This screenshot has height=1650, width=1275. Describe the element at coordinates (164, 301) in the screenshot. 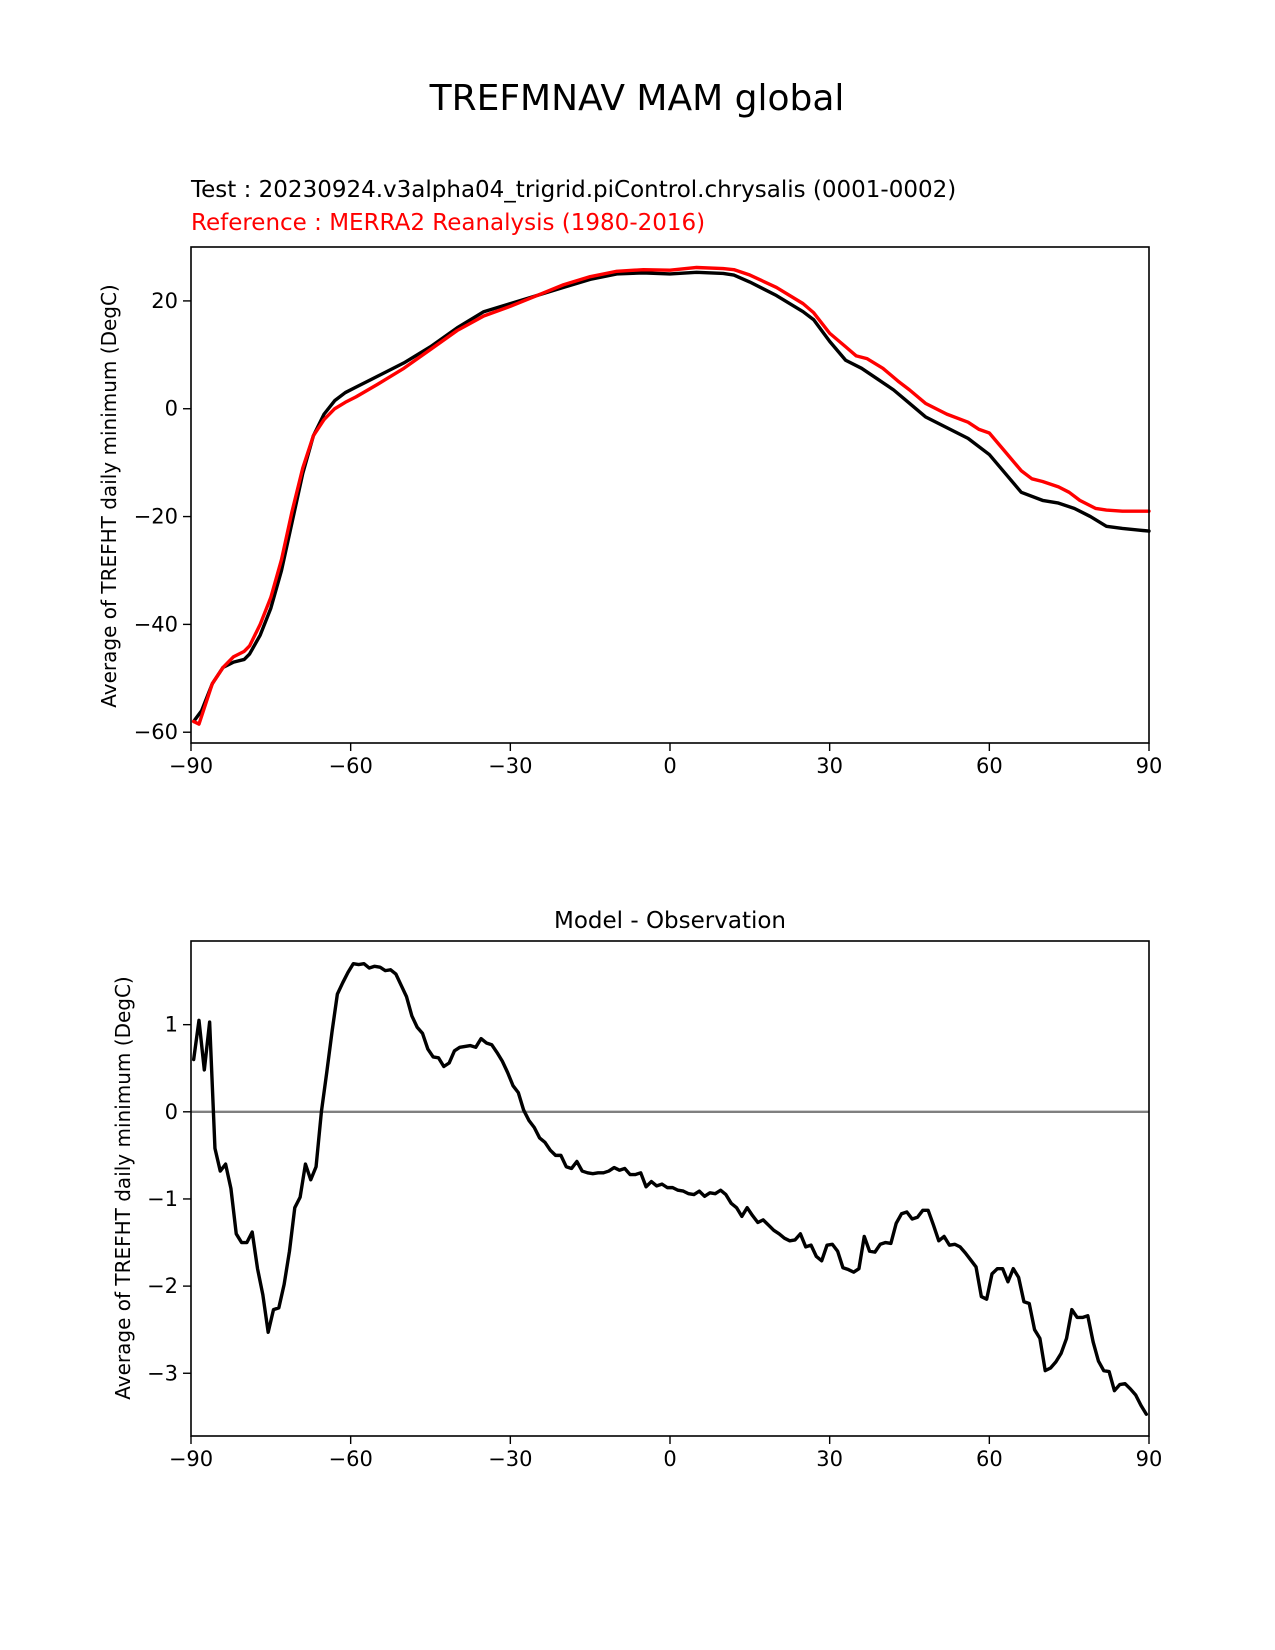

I see `y-tick-label: 20` at that location.